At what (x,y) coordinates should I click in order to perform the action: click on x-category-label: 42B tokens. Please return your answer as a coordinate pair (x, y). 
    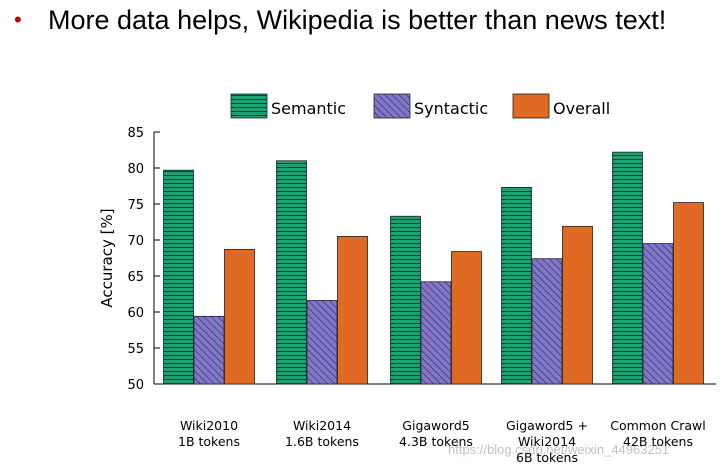
    Looking at the image, I should click on (658, 441).